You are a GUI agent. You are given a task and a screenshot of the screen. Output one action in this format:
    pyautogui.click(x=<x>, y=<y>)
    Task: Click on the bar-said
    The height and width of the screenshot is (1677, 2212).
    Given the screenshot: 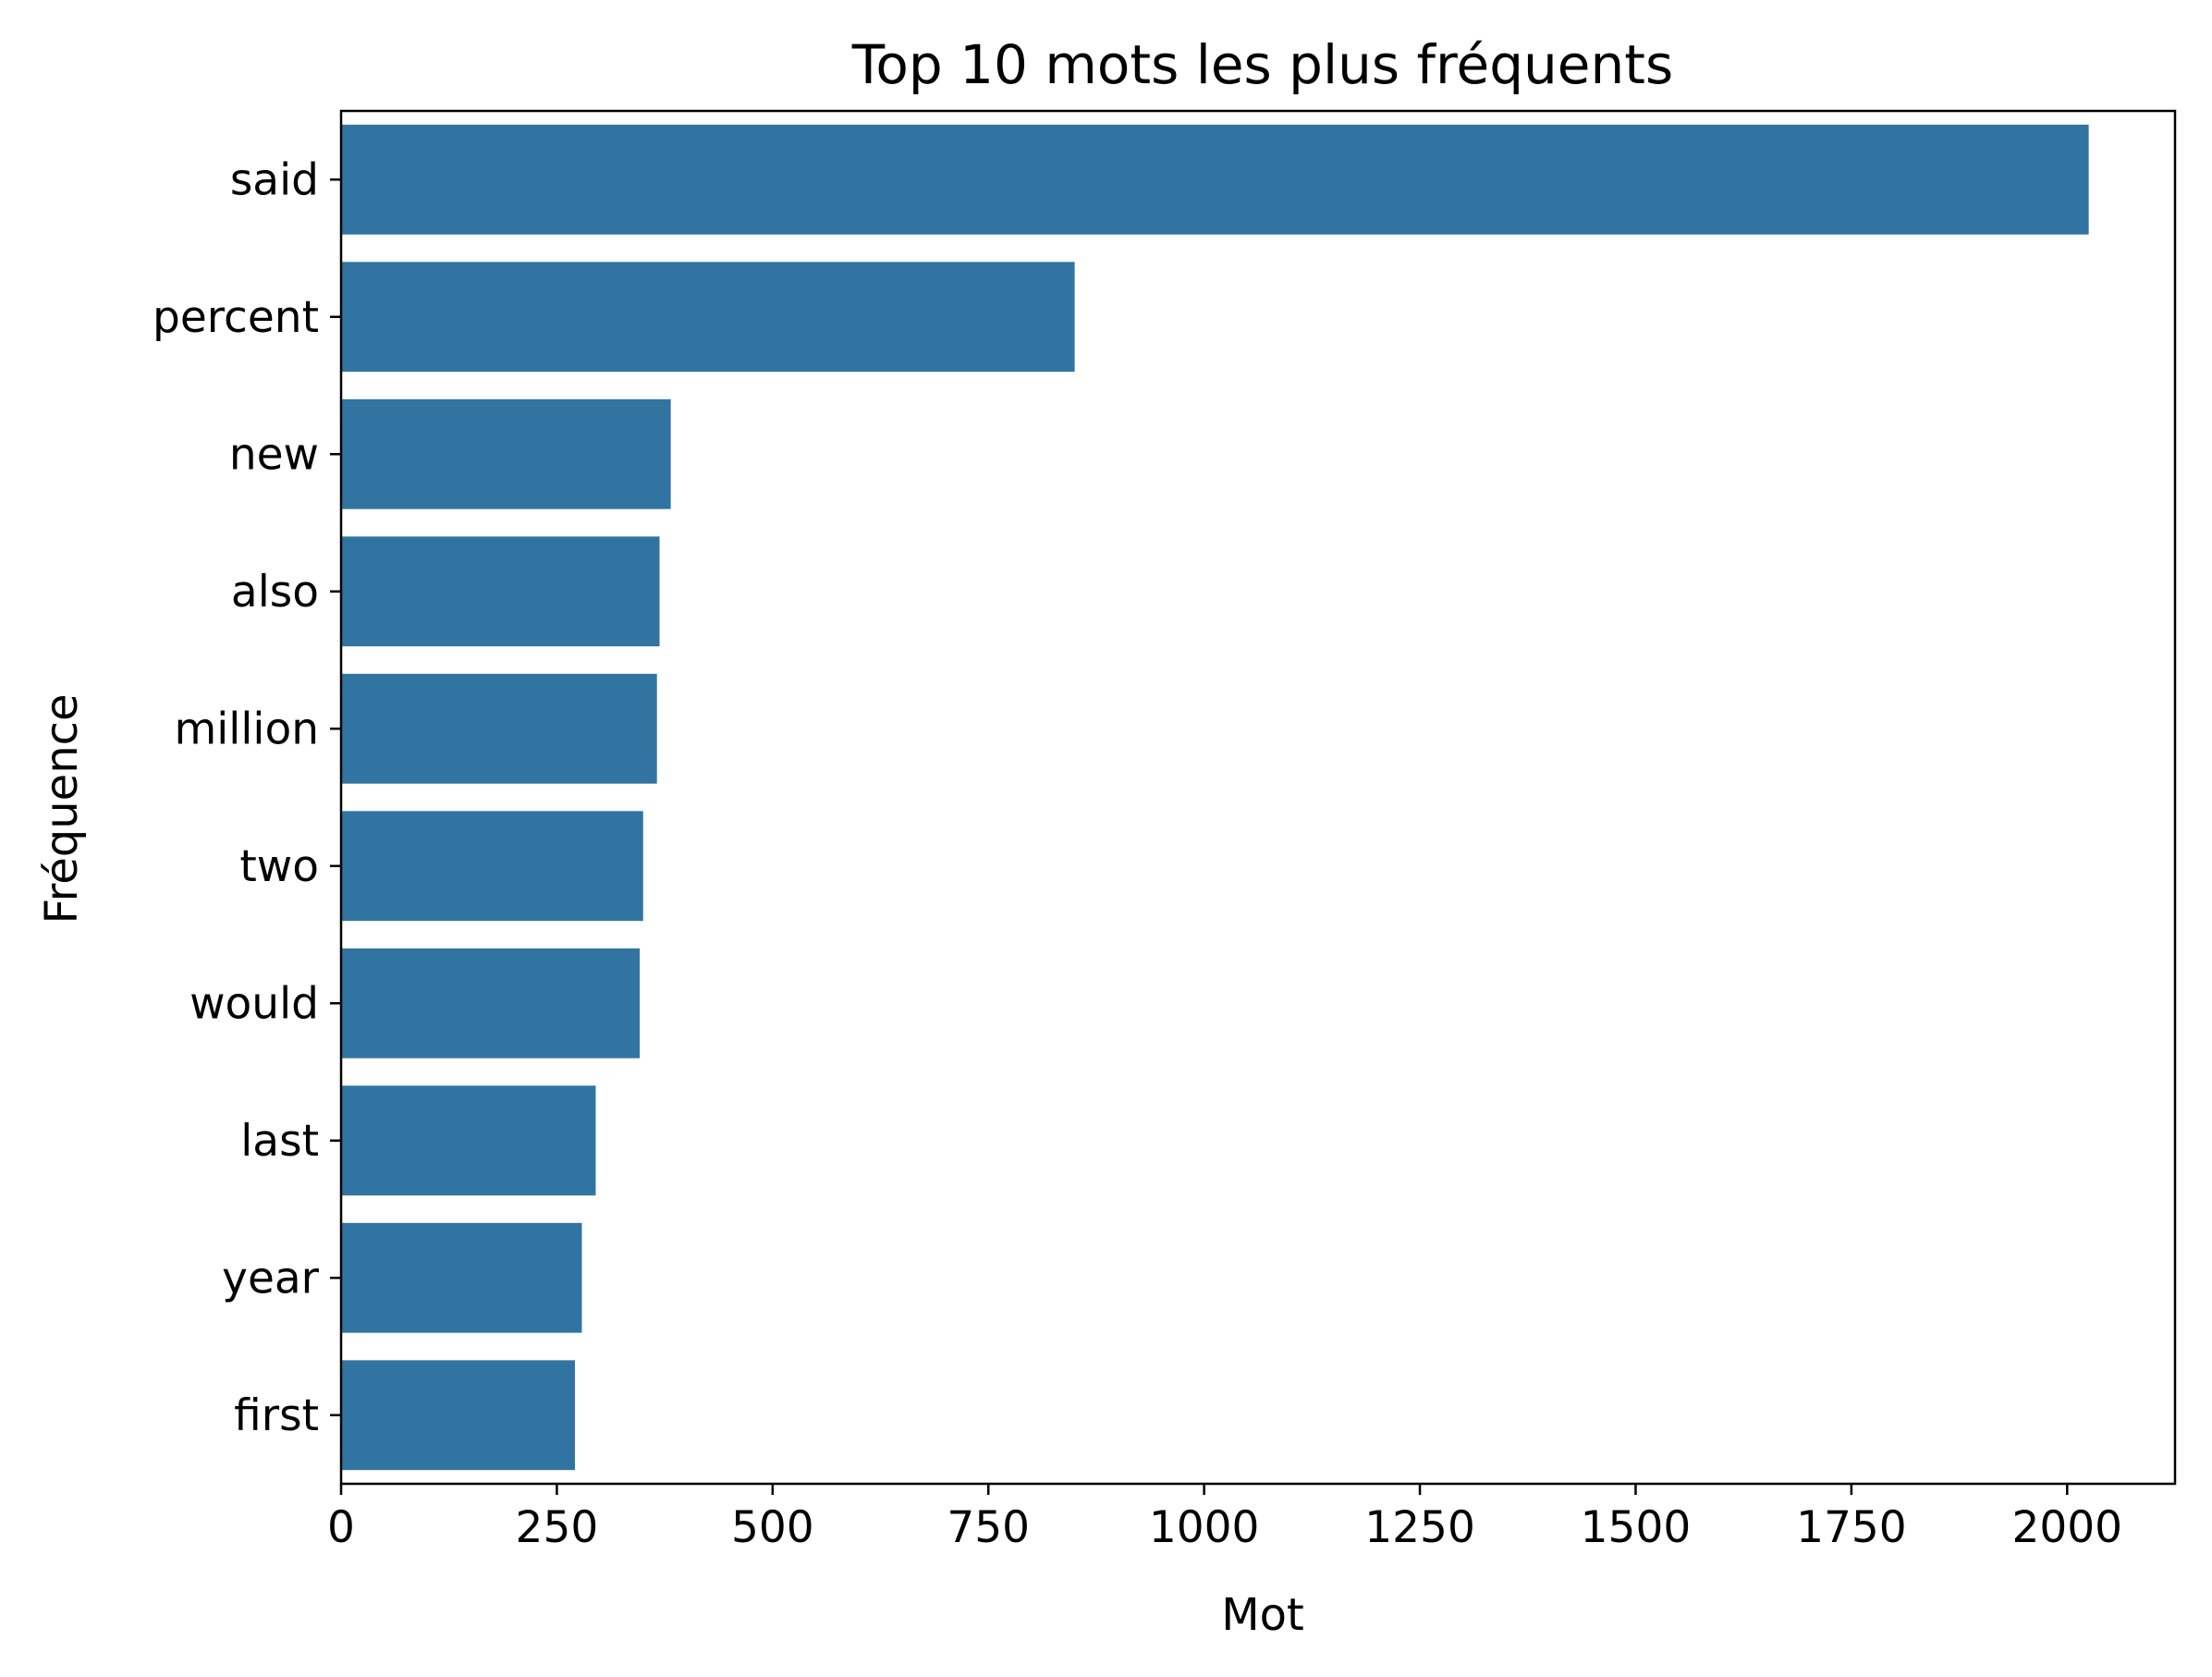 What is the action you would take?
    pyautogui.click(x=1215, y=179)
    